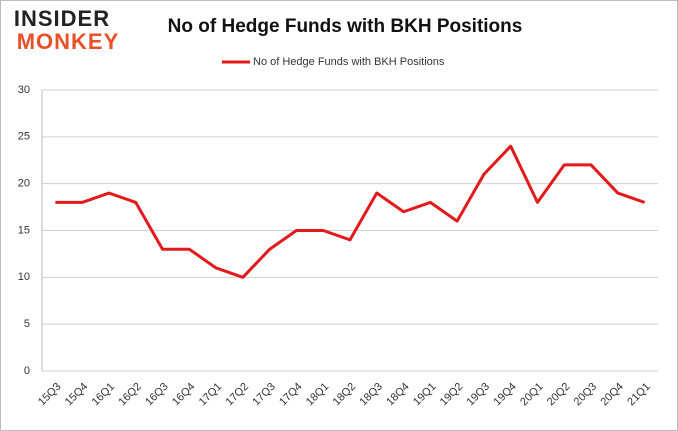  What do you see at coordinates (62, 18) in the screenshot?
I see `logo-line1: INSIDER` at bounding box center [62, 18].